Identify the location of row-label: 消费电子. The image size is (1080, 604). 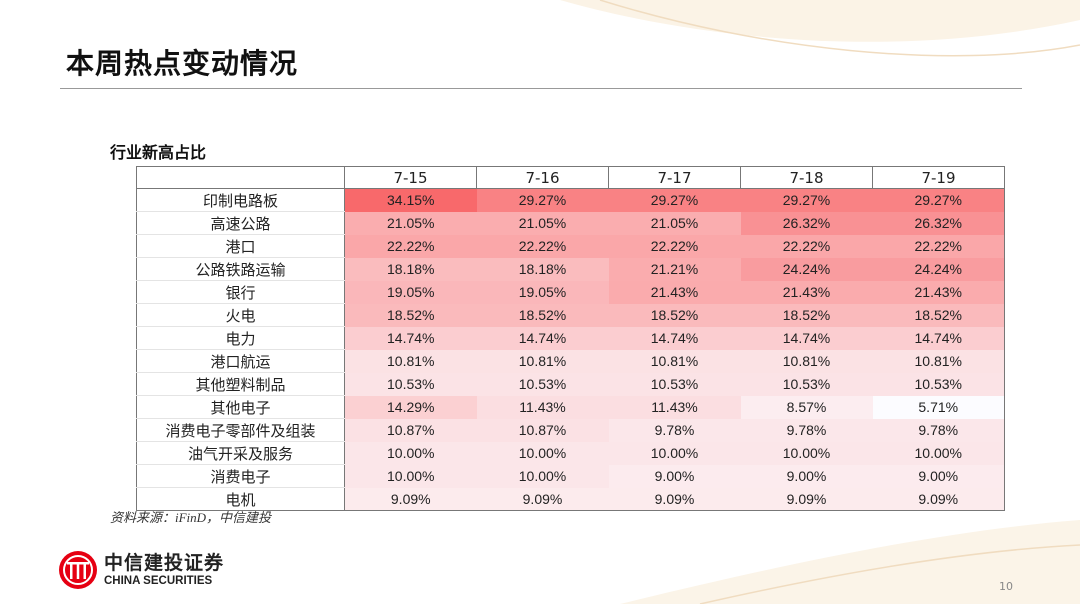
(240, 476).